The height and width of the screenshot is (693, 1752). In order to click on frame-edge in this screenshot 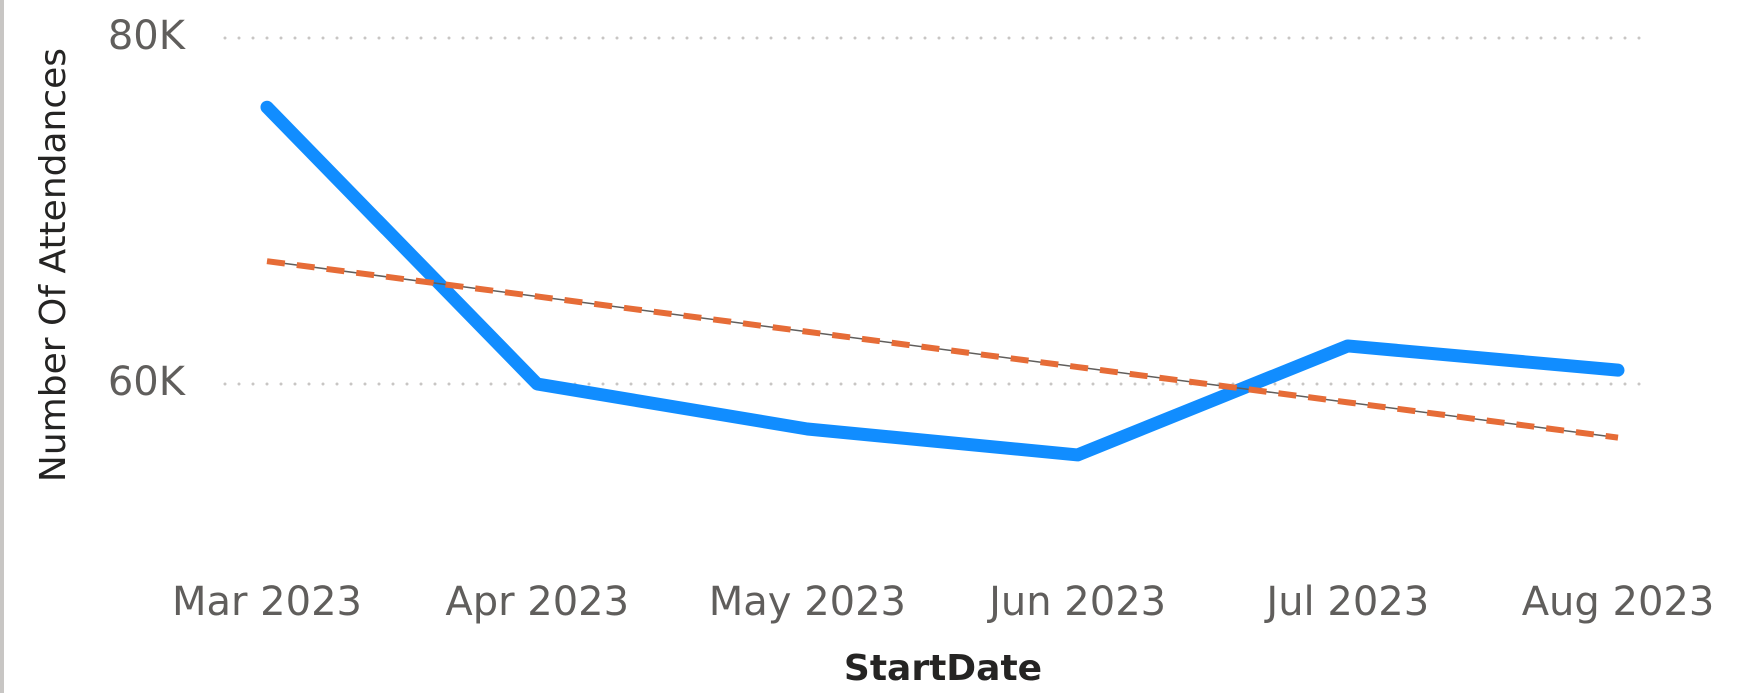, I will do `click(2, 346)`.